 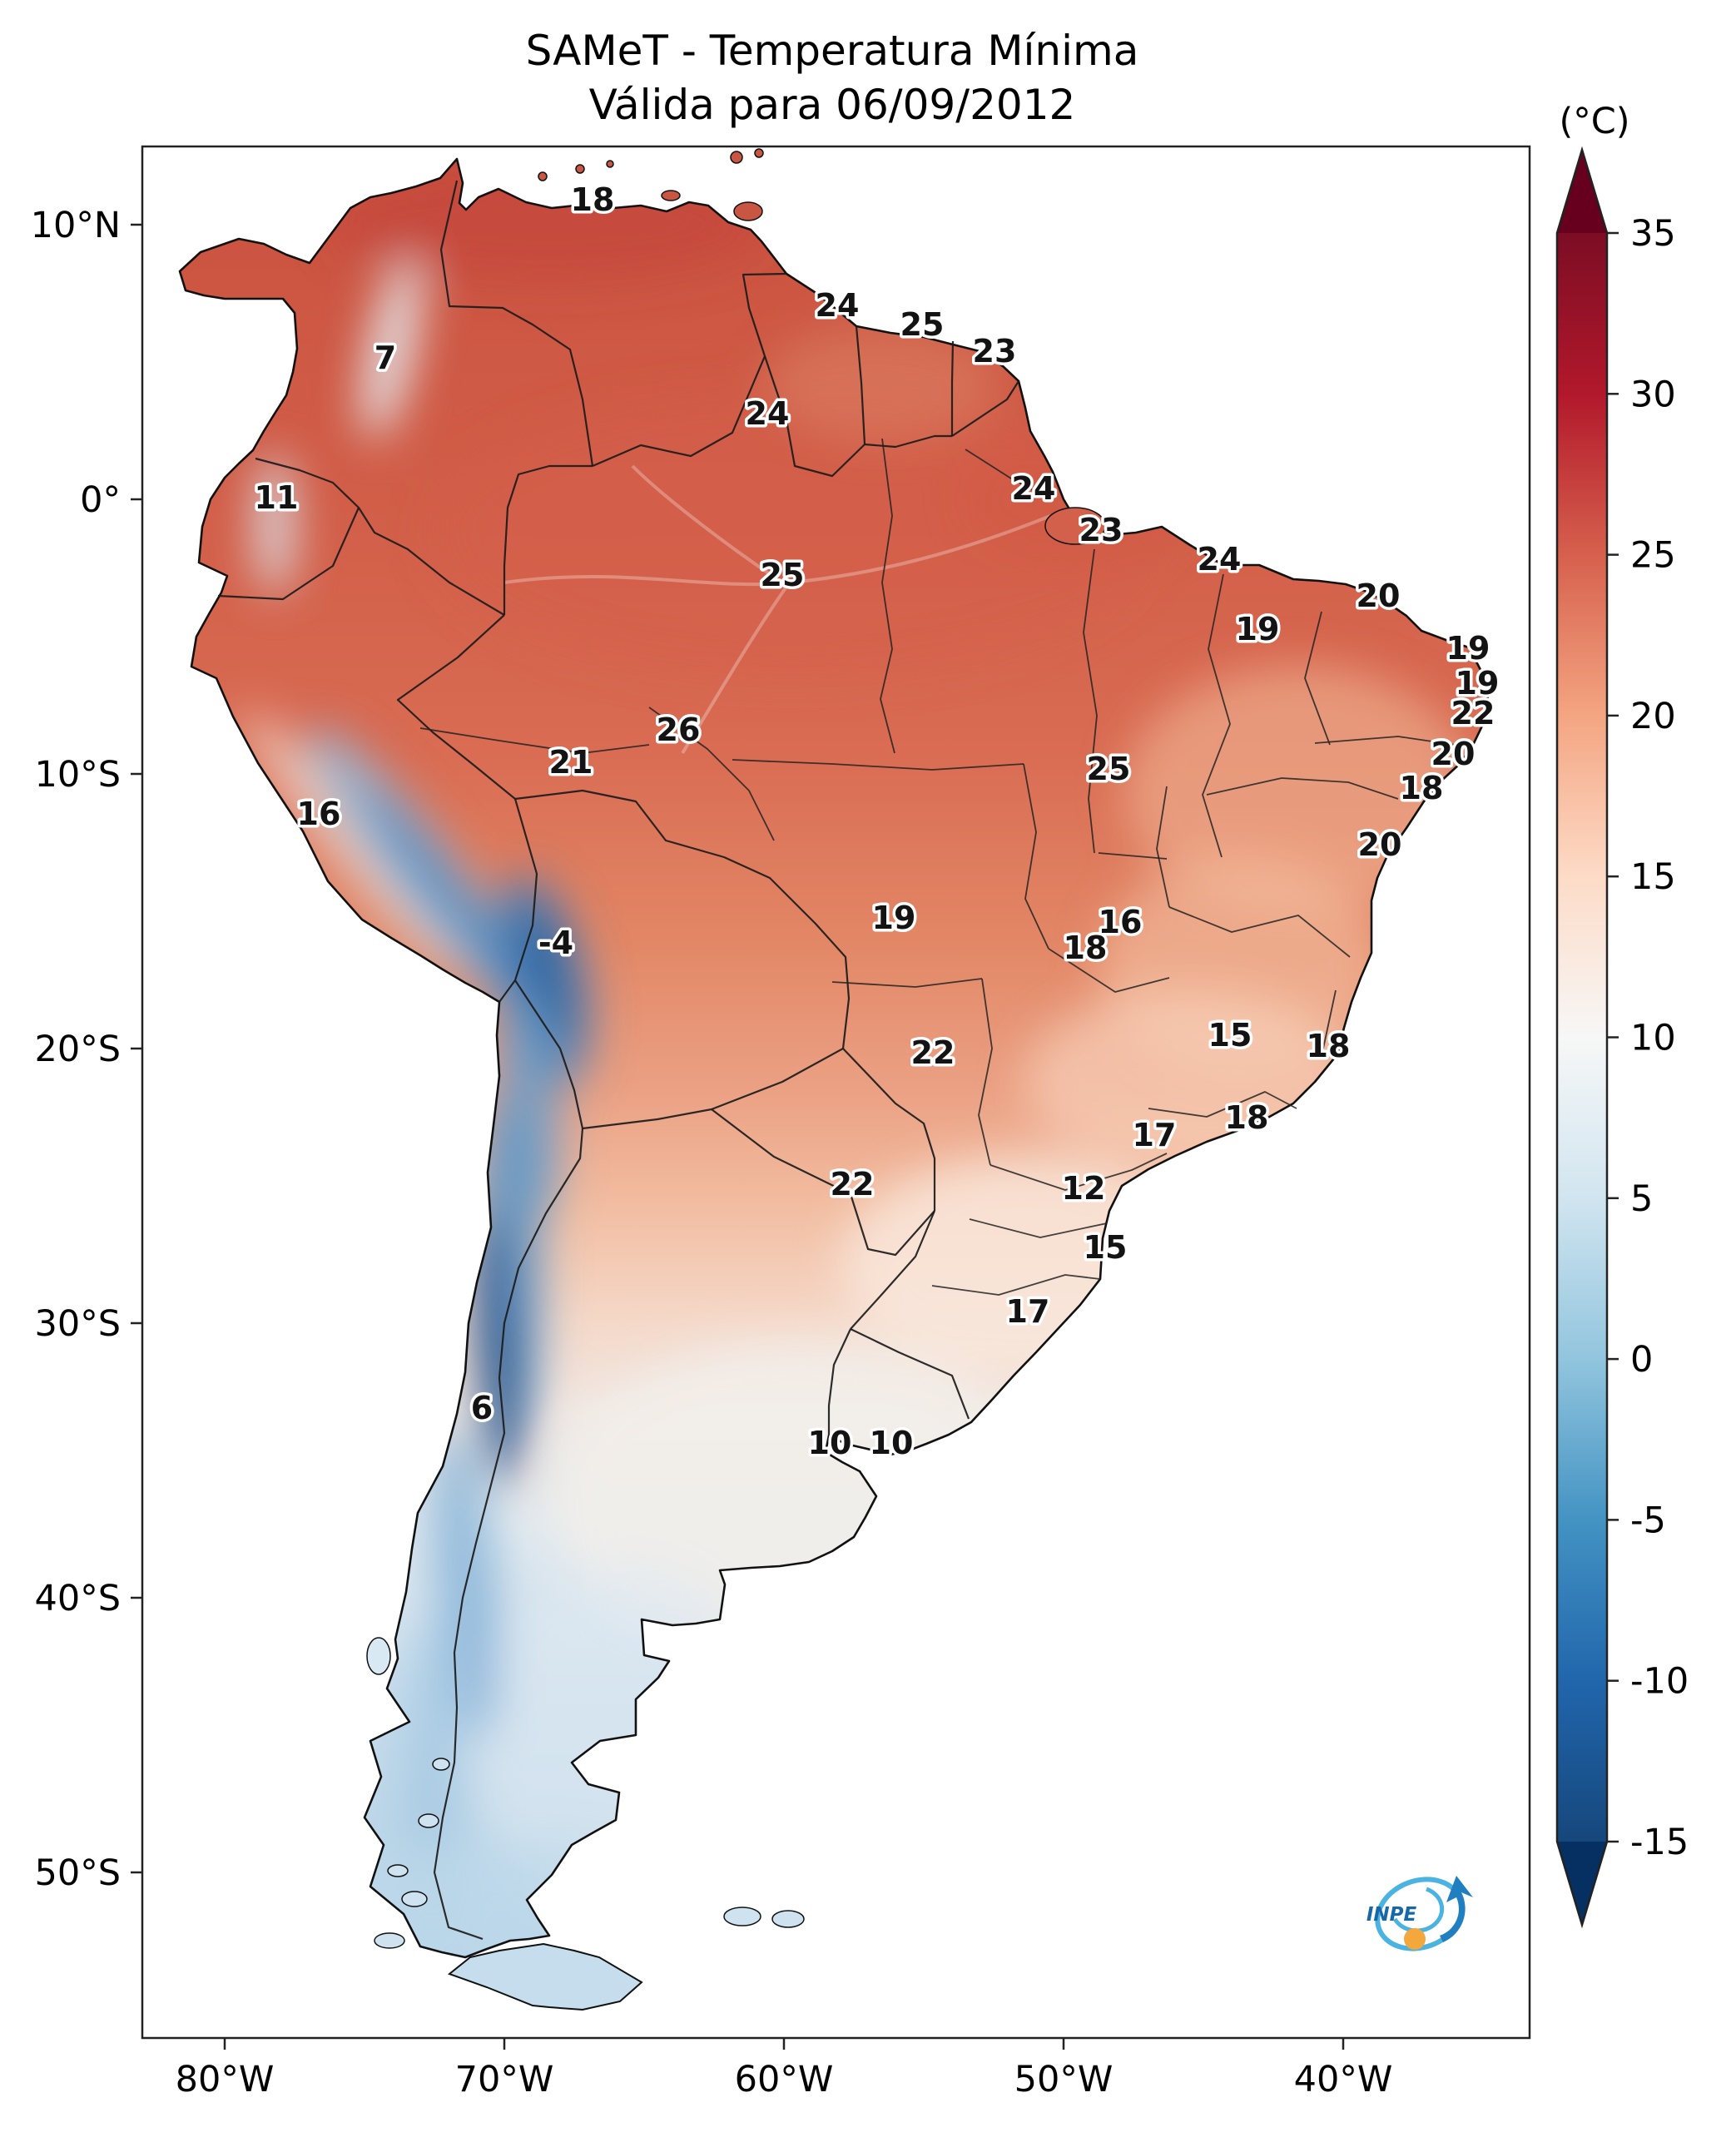 I want to click on inpe-logo-orange-dot, so click(x=1415, y=1939).